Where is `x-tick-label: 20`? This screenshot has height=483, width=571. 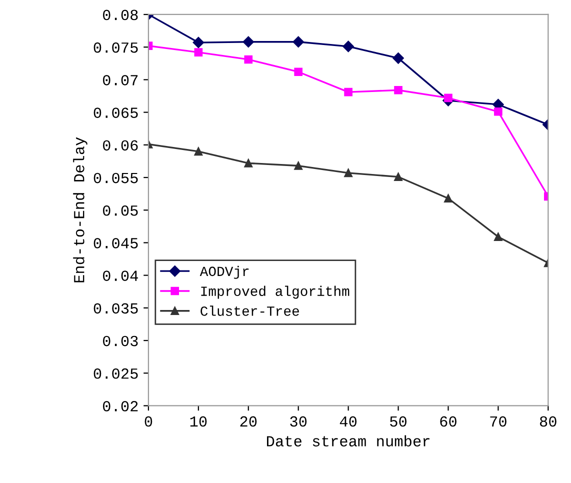 x-tick-label: 20 is located at coordinates (248, 421).